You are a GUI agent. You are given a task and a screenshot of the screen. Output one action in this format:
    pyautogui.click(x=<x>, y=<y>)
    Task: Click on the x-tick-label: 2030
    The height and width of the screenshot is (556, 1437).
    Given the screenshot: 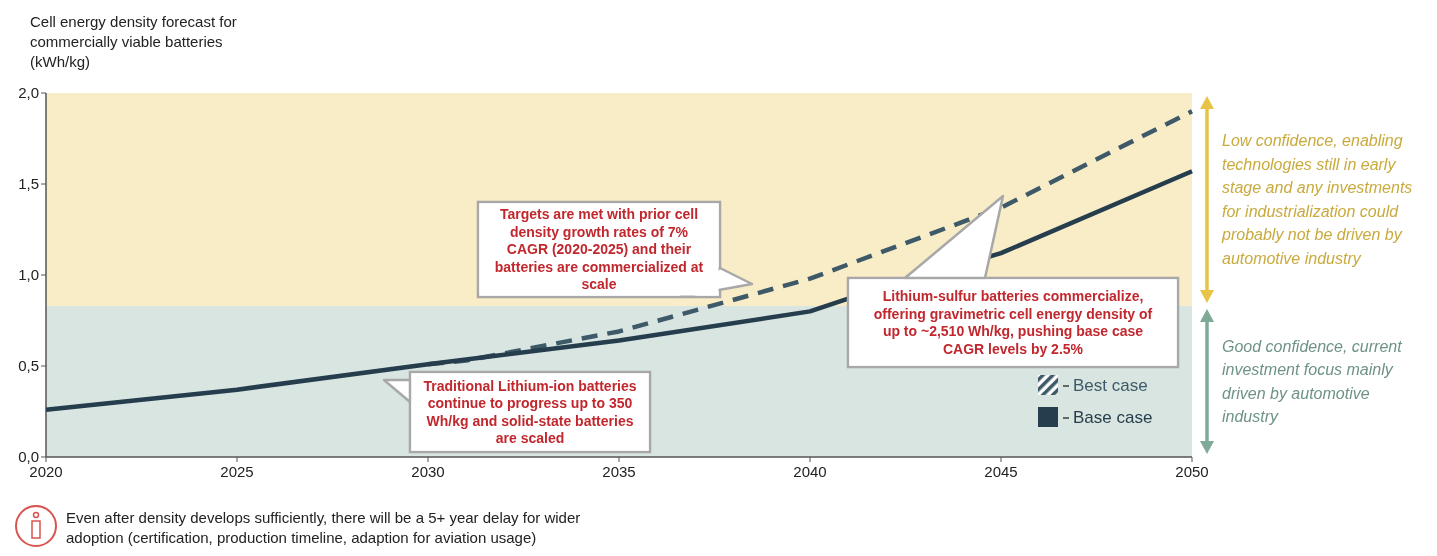 What is the action you would take?
    pyautogui.click(x=428, y=471)
    